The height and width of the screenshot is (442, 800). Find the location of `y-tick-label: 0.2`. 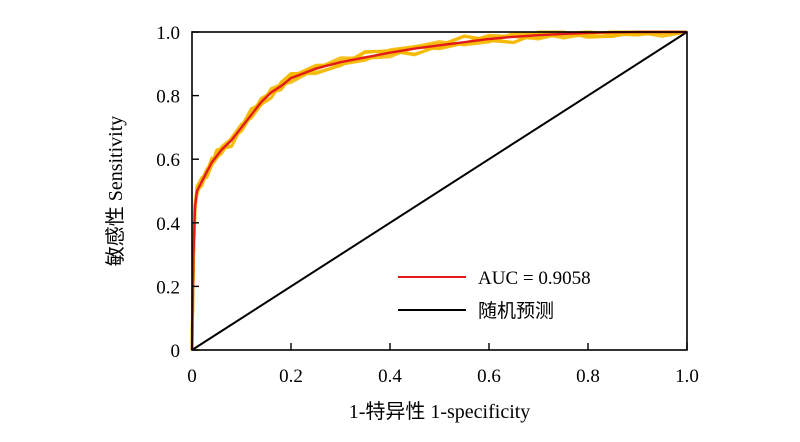

y-tick-label: 0.2 is located at coordinates (168, 287).